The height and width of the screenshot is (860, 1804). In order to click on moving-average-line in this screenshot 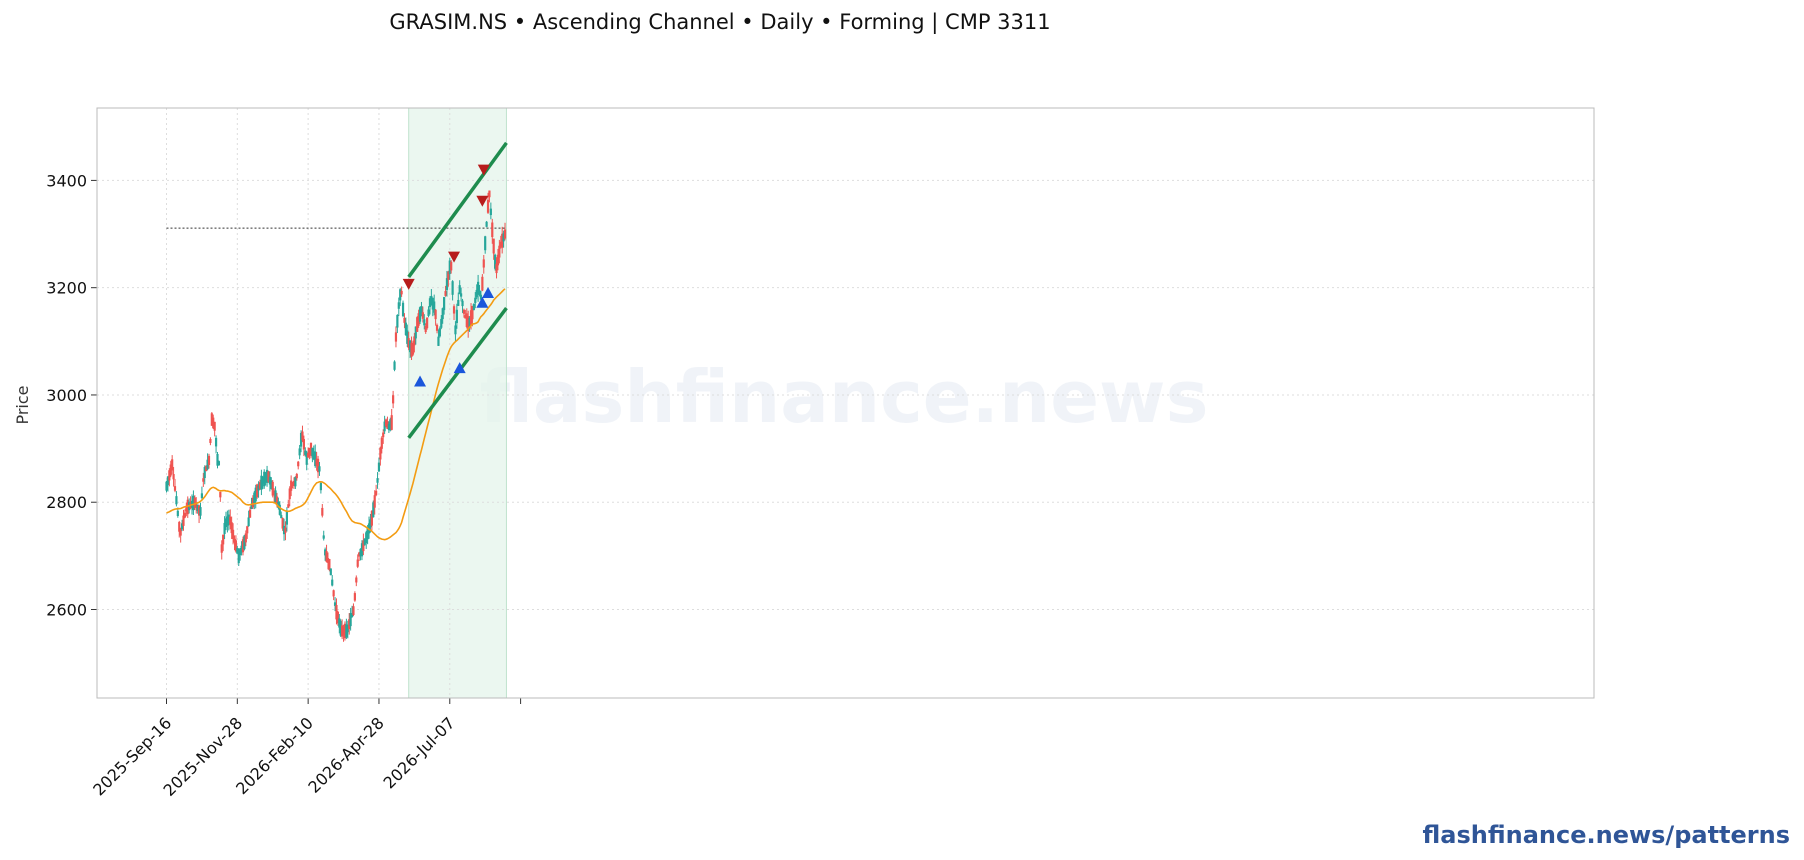, I will do `click(336, 414)`.